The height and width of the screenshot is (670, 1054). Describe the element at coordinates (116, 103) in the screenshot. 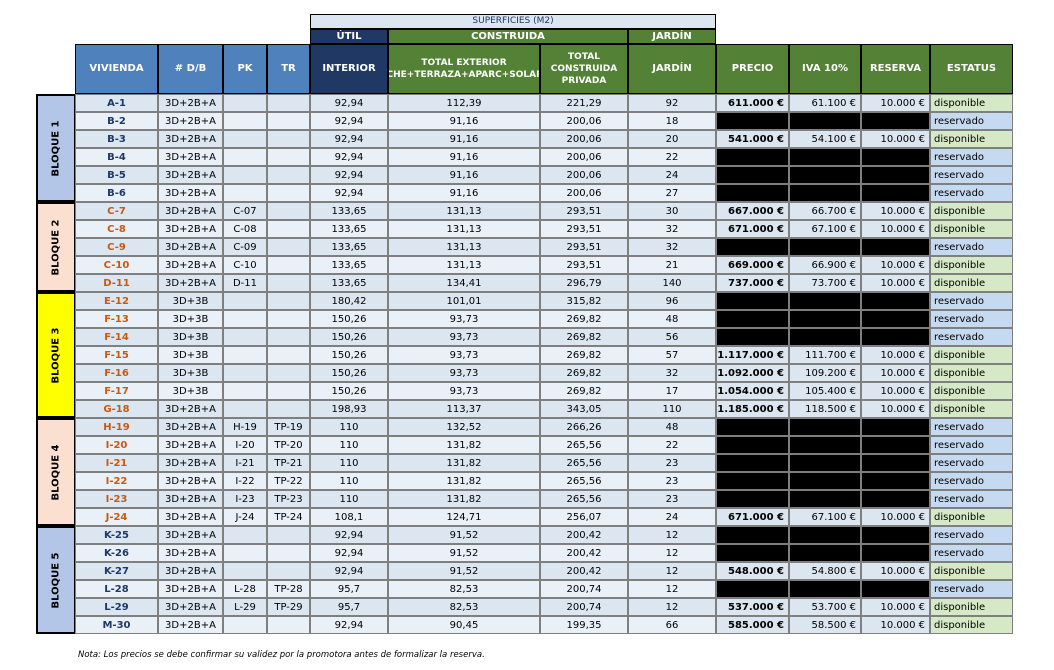

I see `cell-vivienda: A-1` at that location.